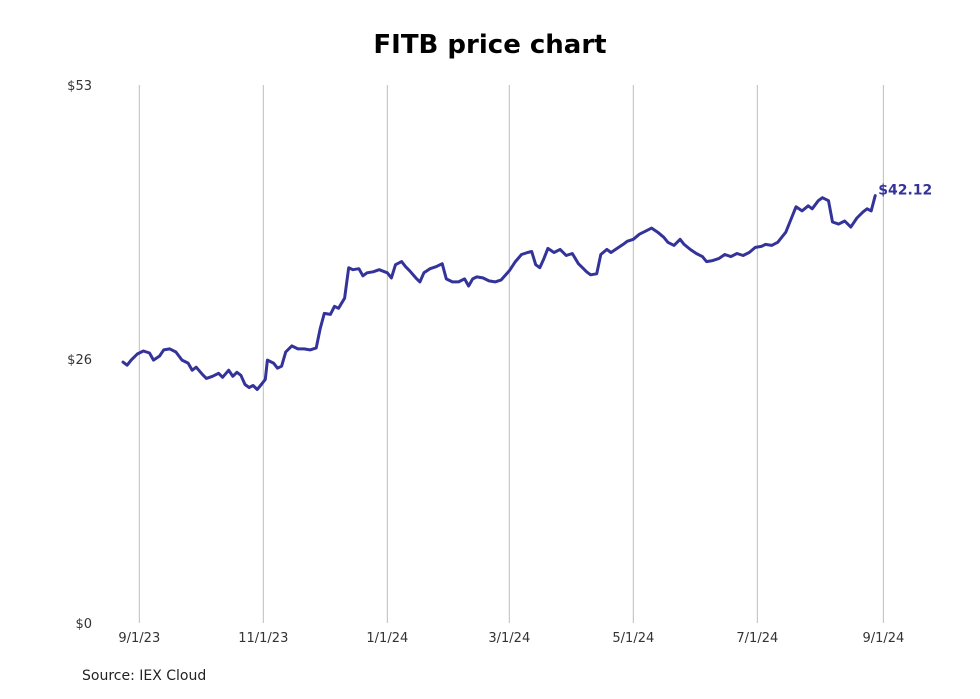  What do you see at coordinates (144, 676) in the screenshot?
I see `source-note: Source: IEX Cloud` at bounding box center [144, 676].